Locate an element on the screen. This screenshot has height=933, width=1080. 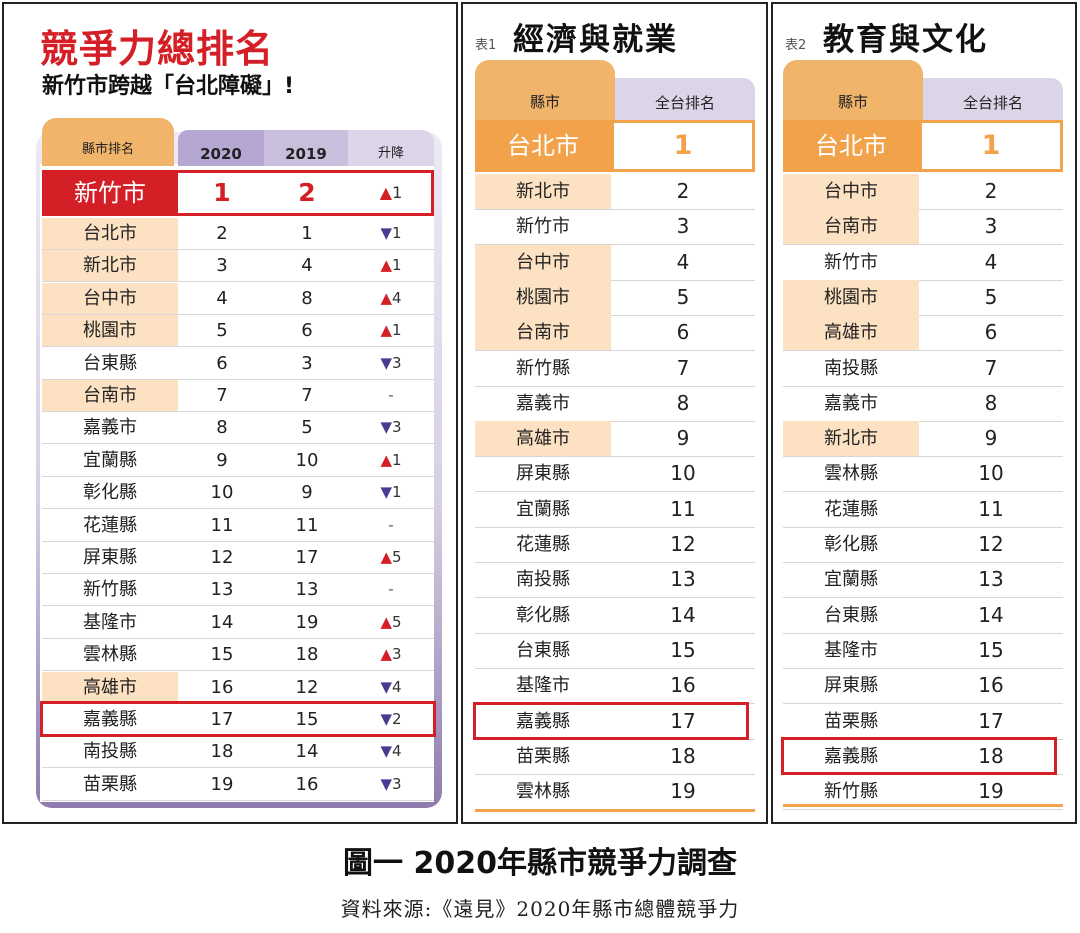
row-rank-2019: 13 is located at coordinates (307, 590).